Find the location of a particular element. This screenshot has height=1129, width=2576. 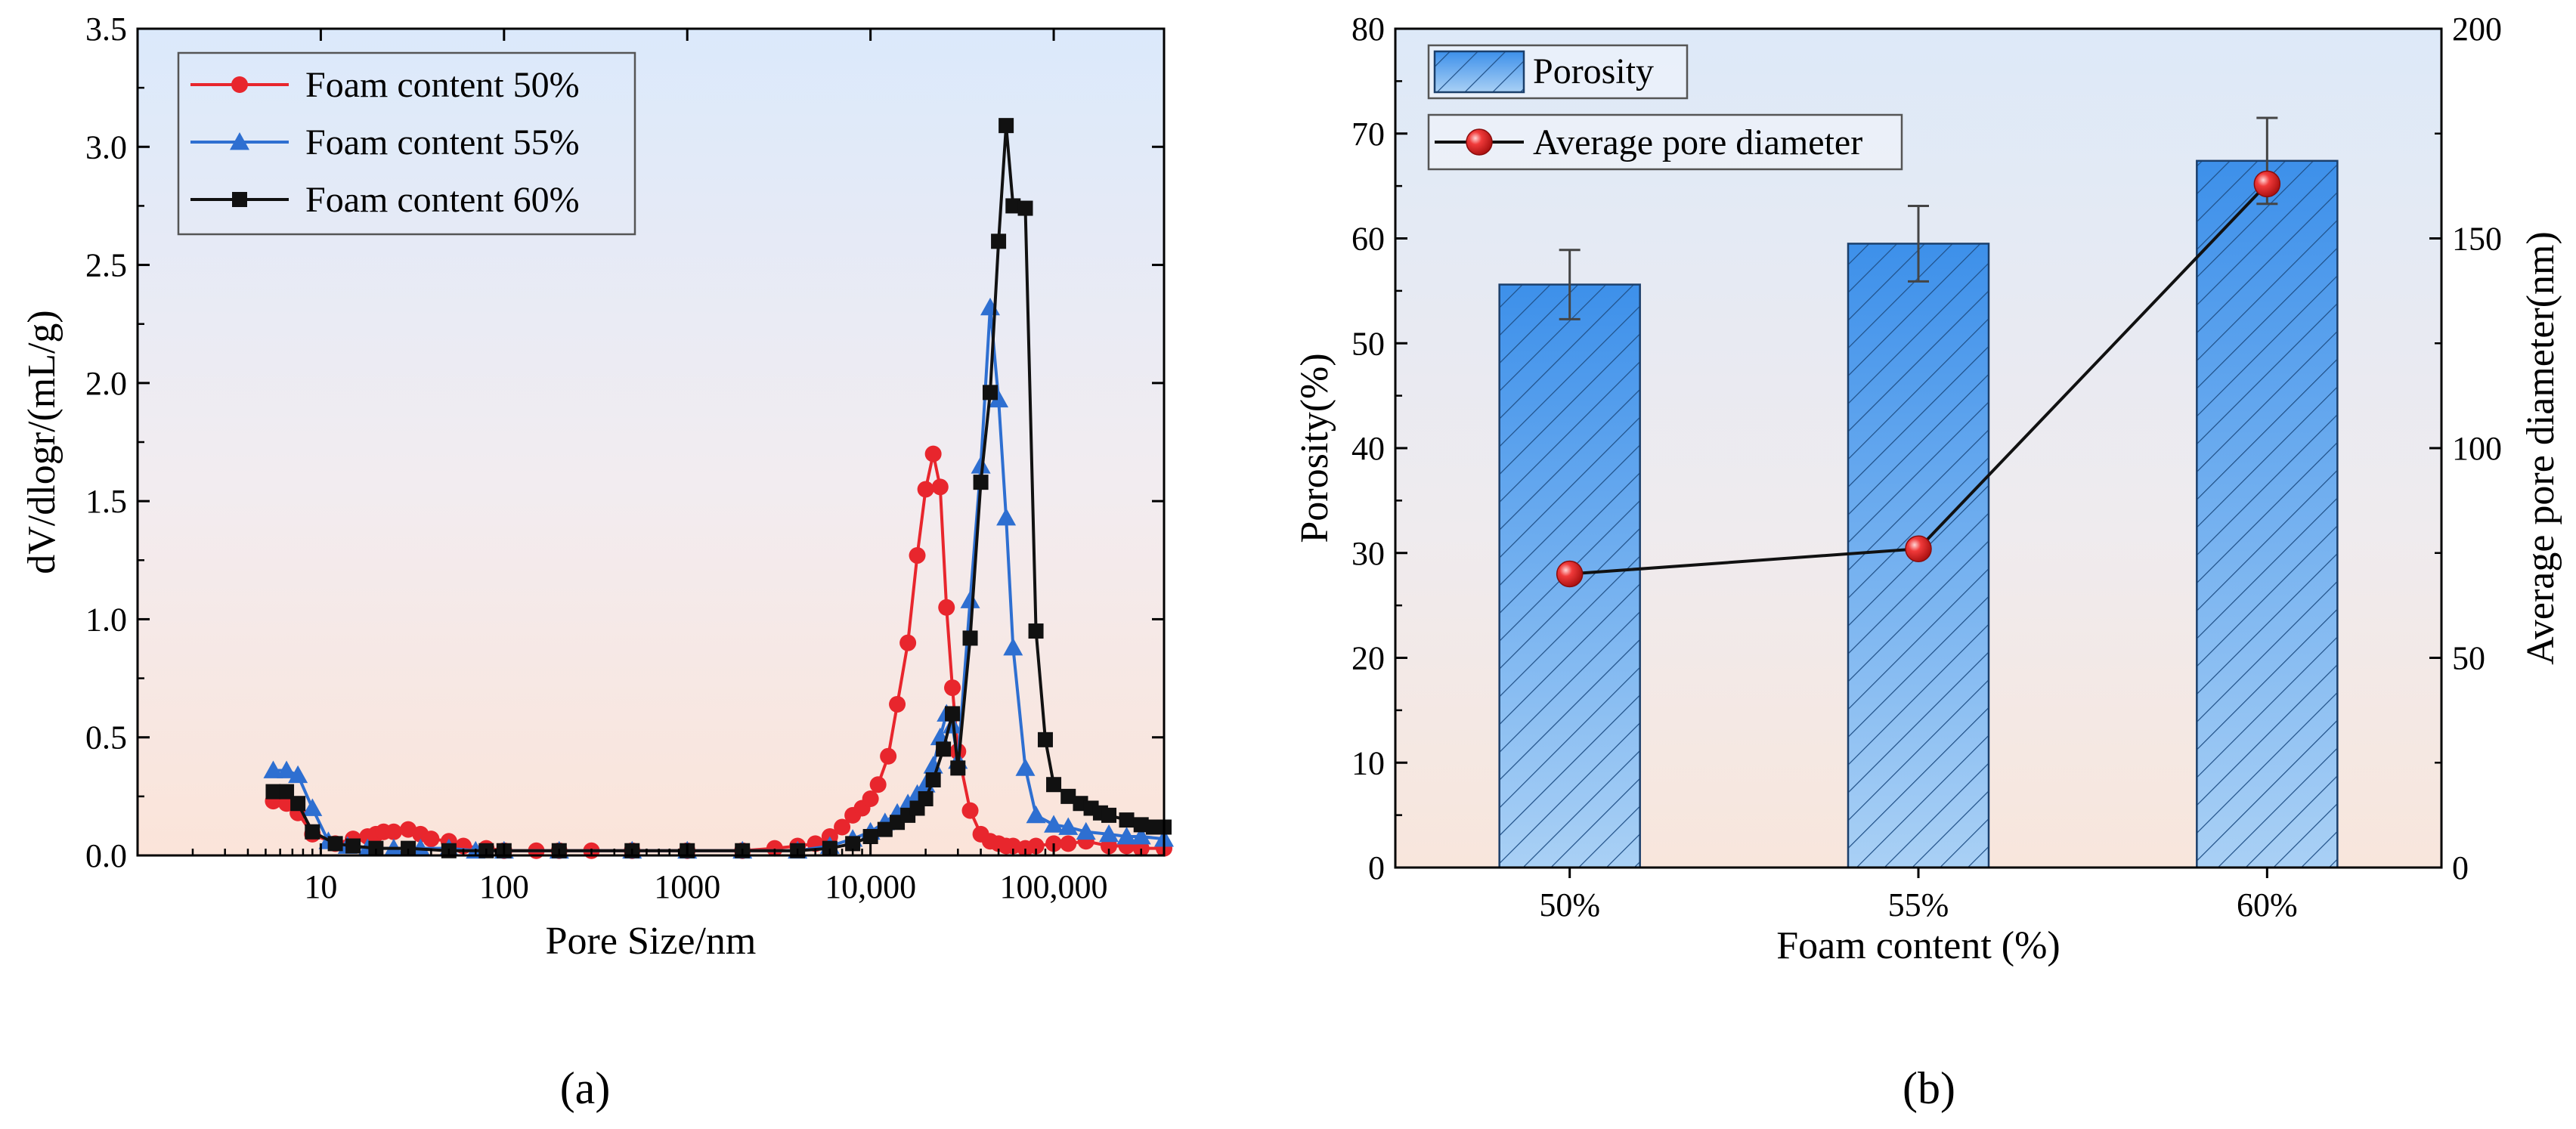

panel-a-x-tick-label: 1000 is located at coordinates (687, 886).